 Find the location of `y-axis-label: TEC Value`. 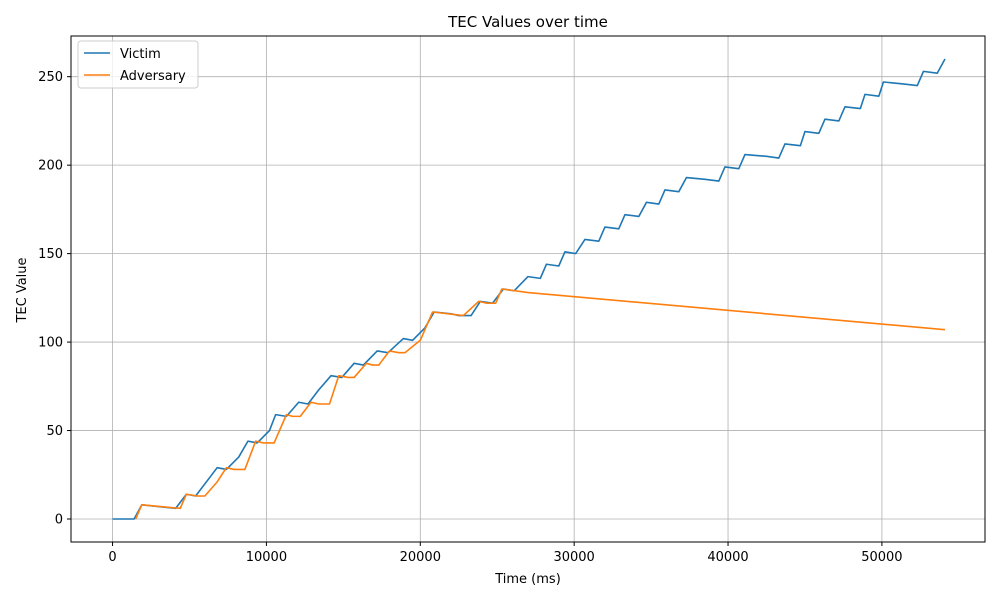

y-axis-label: TEC Value is located at coordinates (22, 290).